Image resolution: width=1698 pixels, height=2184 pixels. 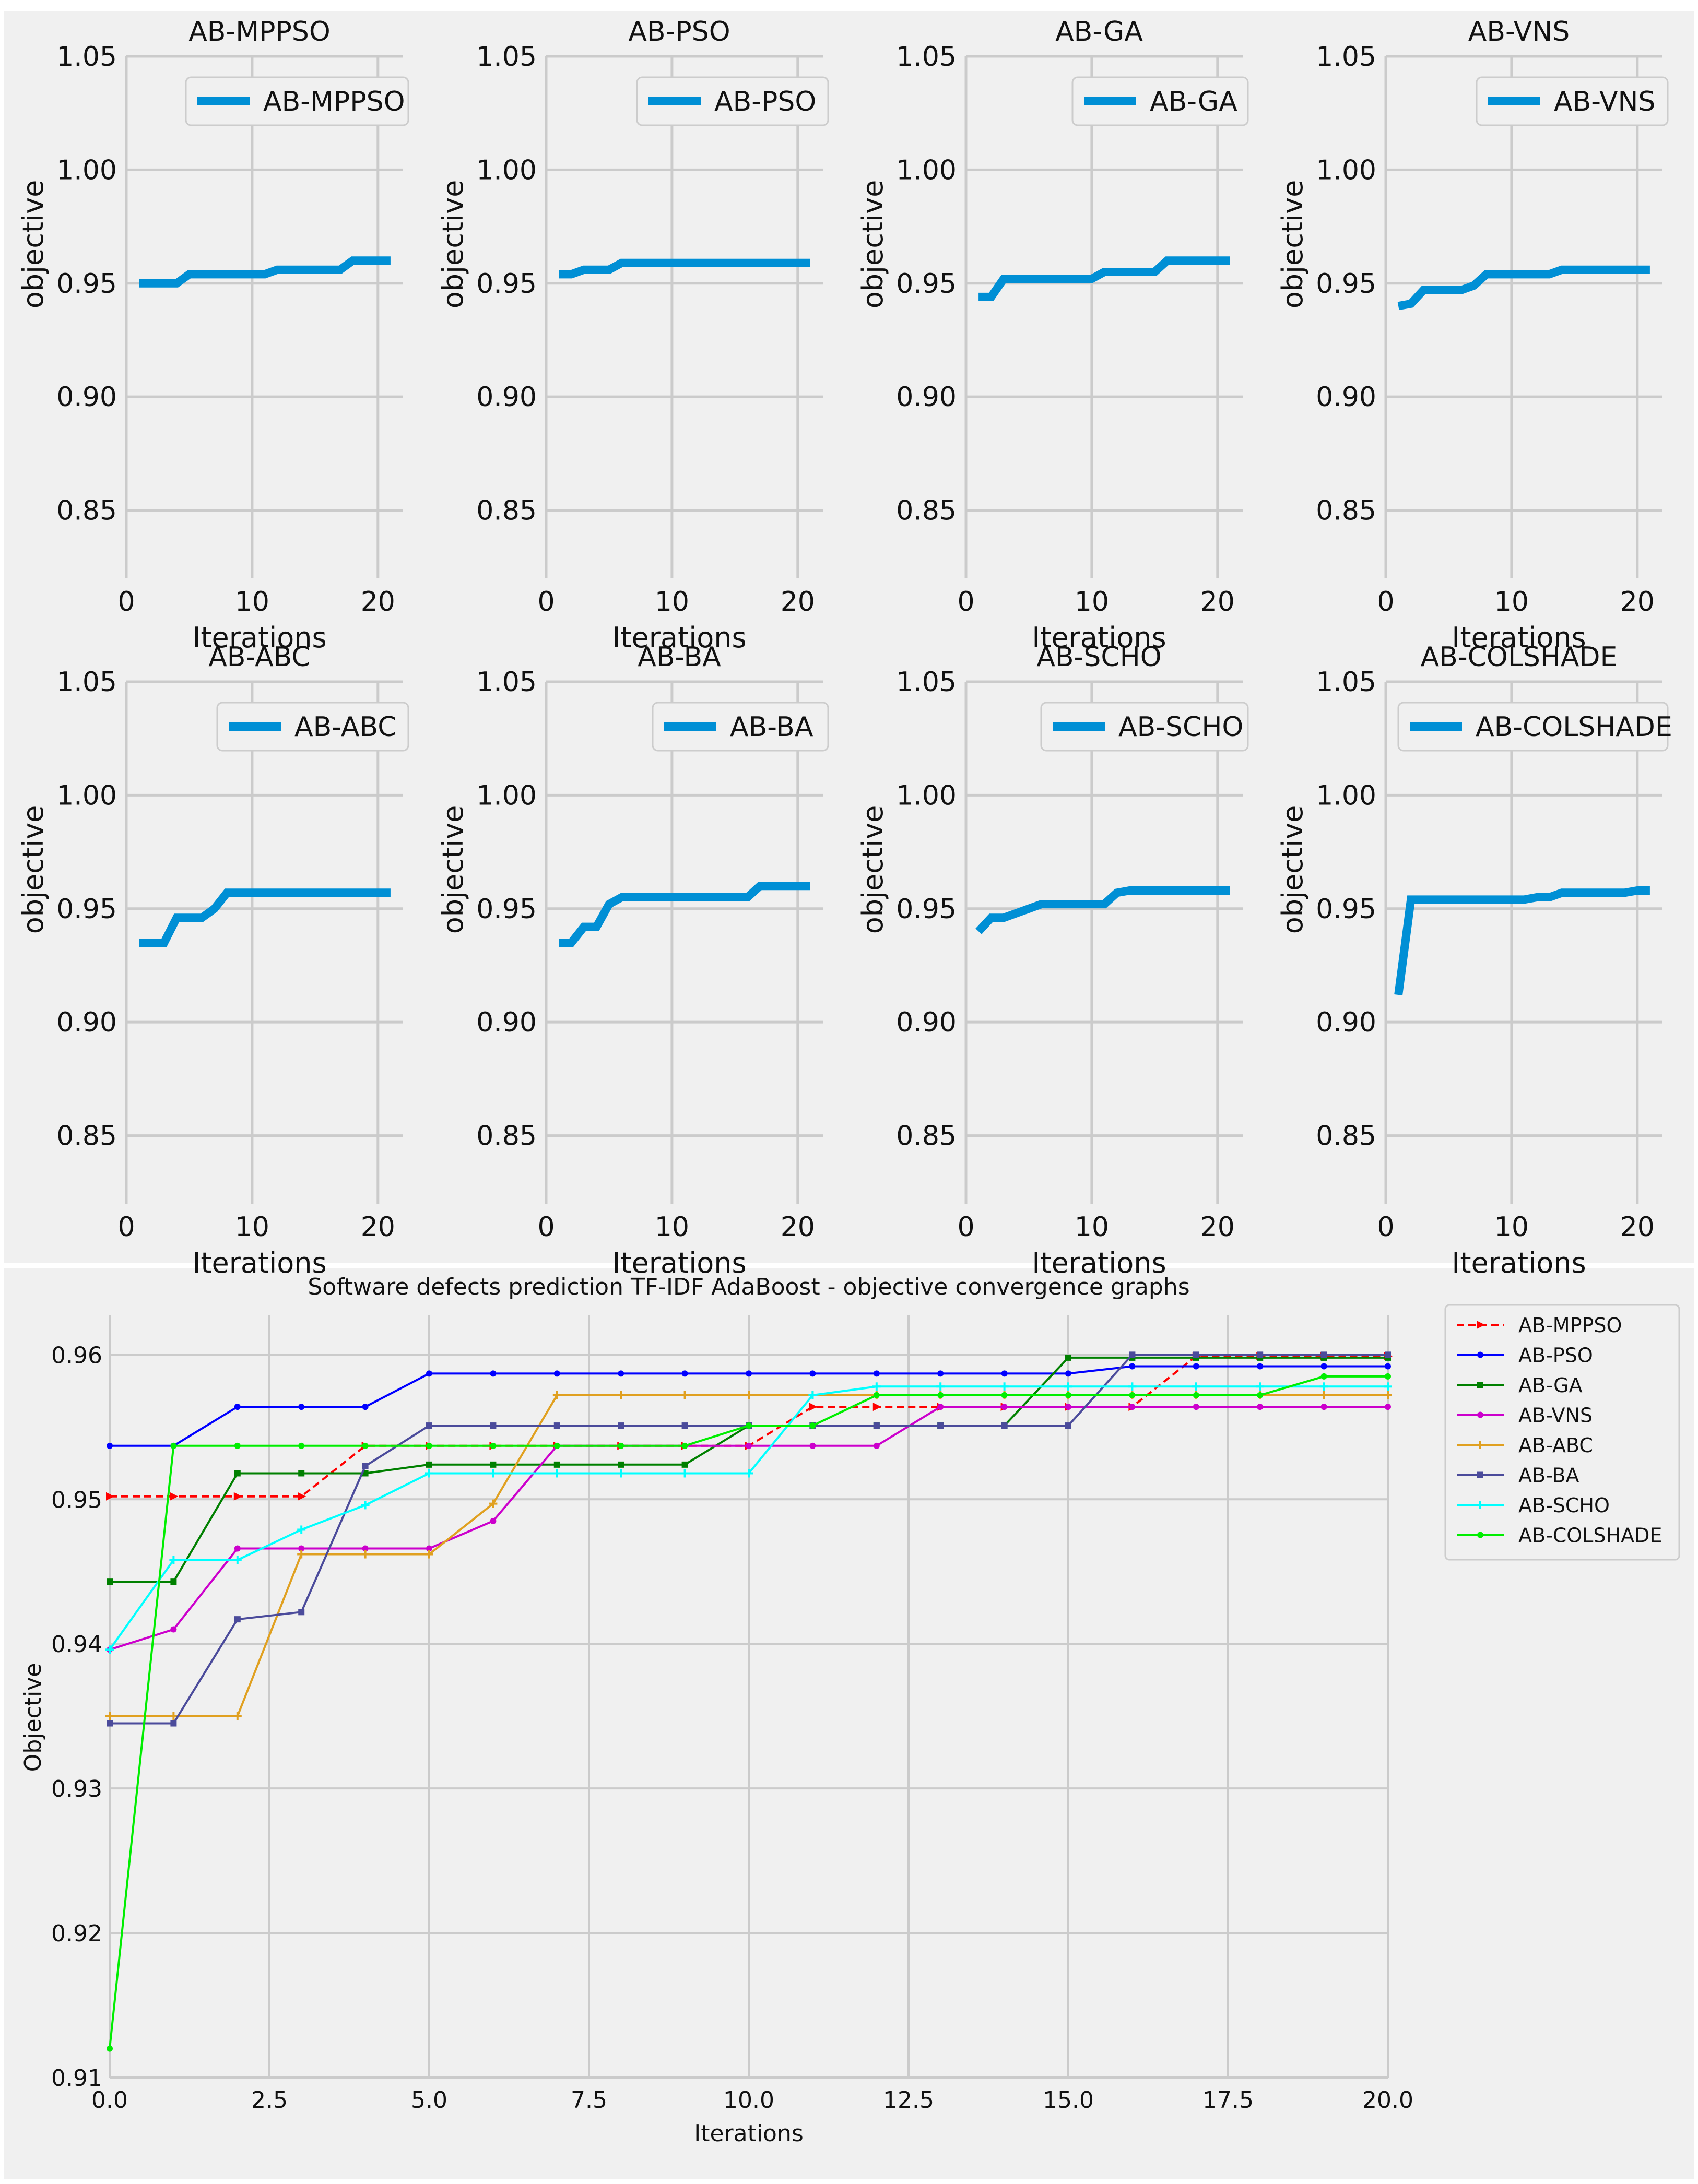 I want to click on legend-ab-scho: AB-SCHO, so click(x=1144, y=727).